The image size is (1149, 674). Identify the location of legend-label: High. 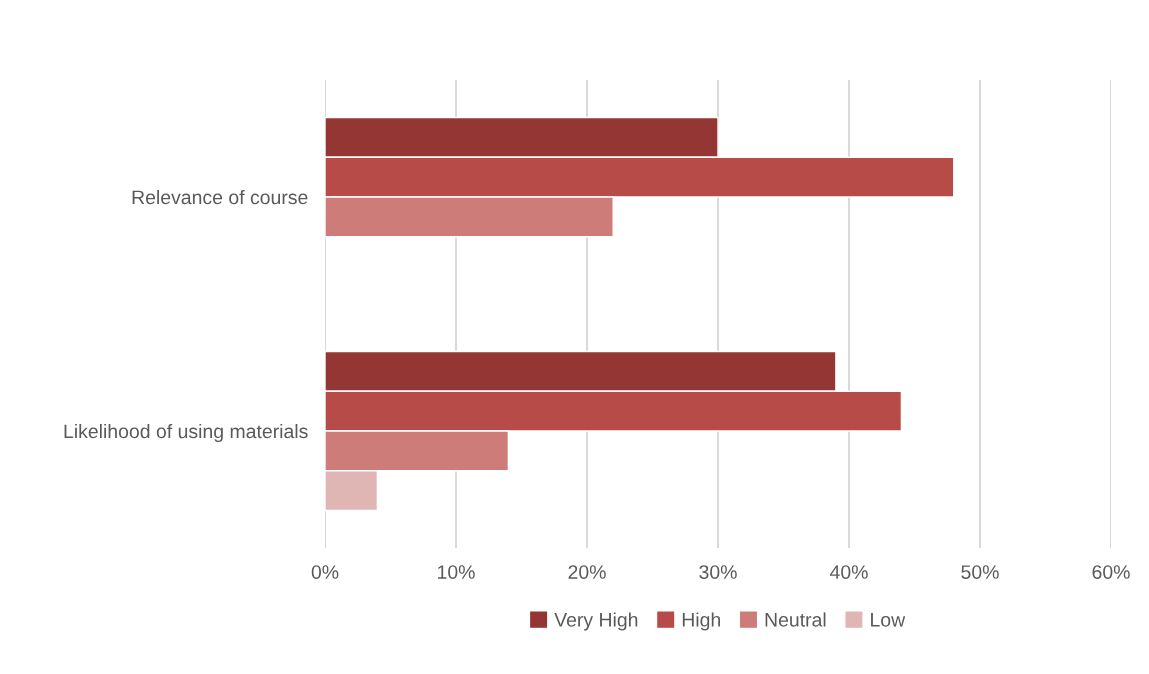
(701, 621).